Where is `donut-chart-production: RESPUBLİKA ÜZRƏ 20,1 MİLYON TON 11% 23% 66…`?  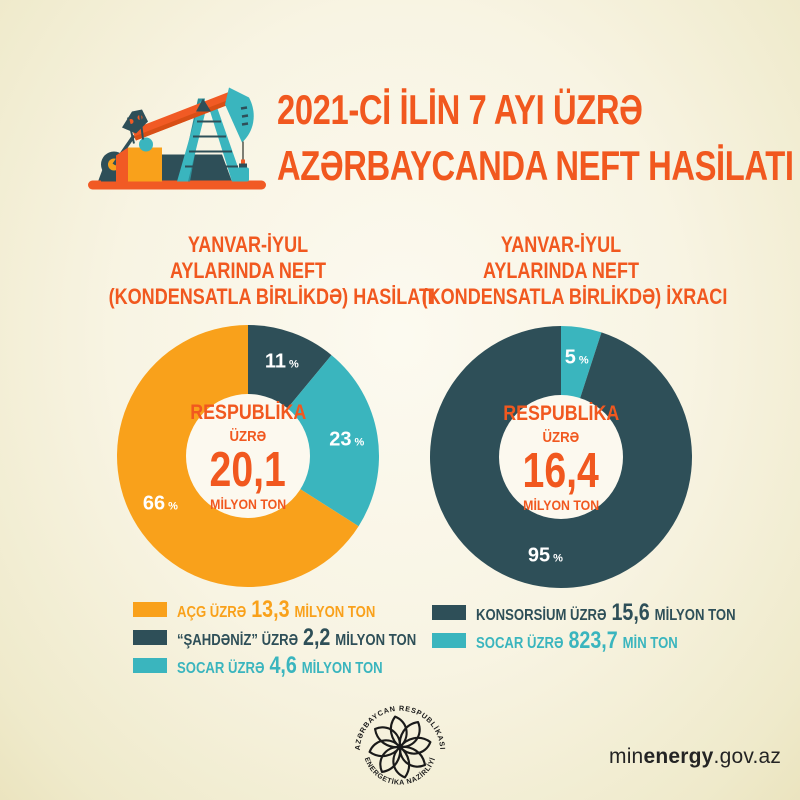
donut-chart-production: RESPUBLİKA ÜZRƏ 20,1 MİLYON TON 11% 23% 66… is located at coordinates (248, 456).